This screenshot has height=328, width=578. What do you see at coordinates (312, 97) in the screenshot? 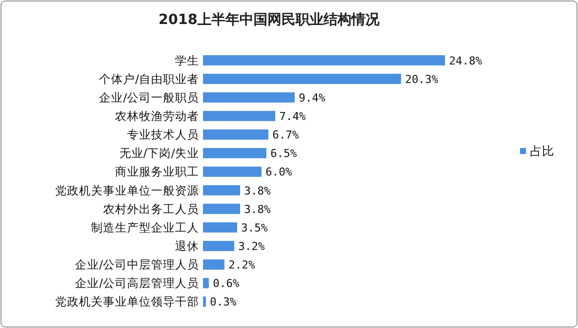
I see `data-label: 9.4%` at bounding box center [312, 97].